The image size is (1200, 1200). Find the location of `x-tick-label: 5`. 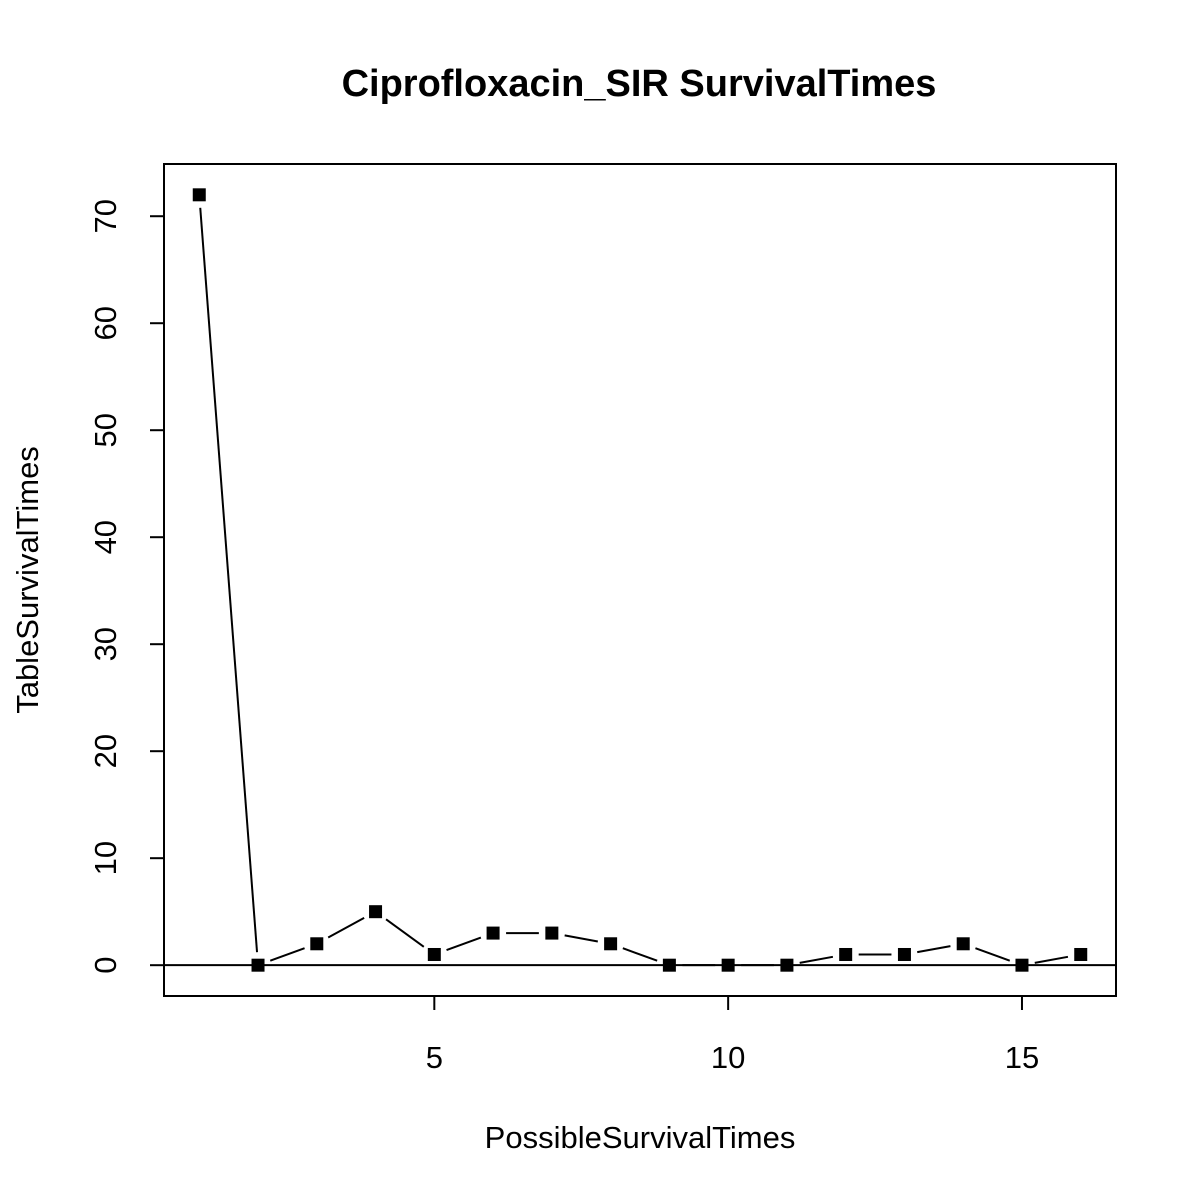

x-tick-label: 5 is located at coordinates (434, 1057).